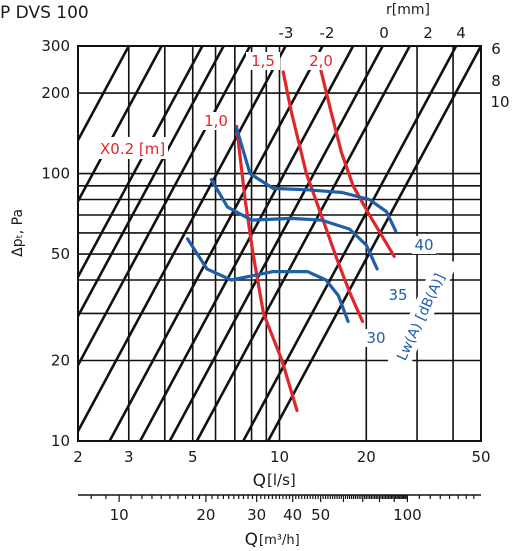 The width and height of the screenshot is (515, 551). I want to click on sound-curve-label: 30, so click(375, 338).